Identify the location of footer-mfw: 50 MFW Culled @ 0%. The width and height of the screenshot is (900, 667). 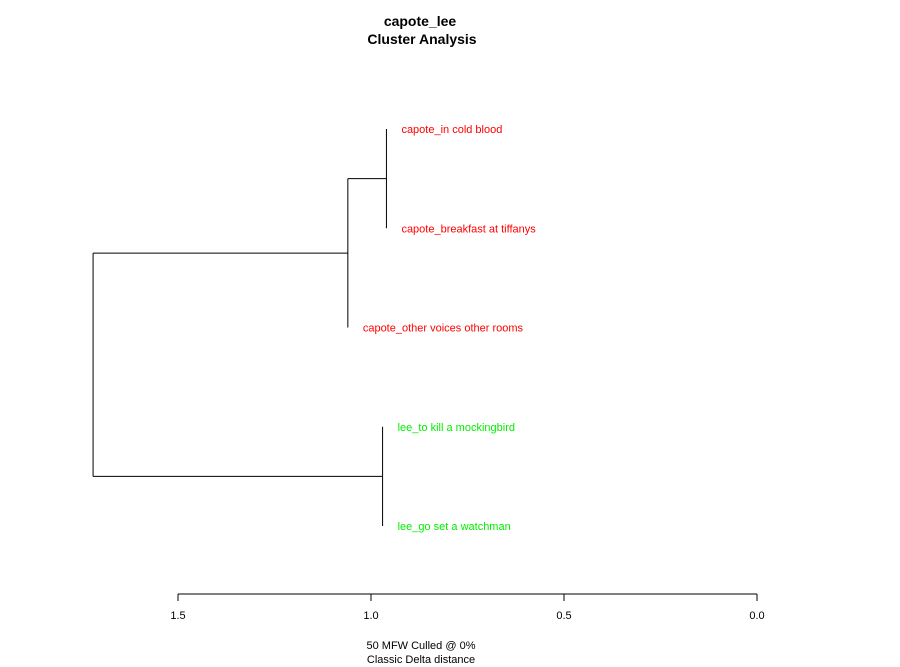
(421, 646).